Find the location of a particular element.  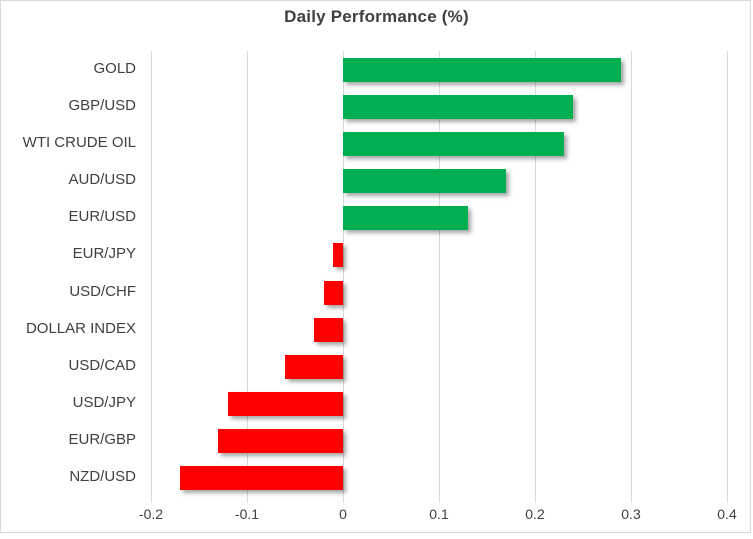

bar-wti-crude-oil is located at coordinates (453, 144).